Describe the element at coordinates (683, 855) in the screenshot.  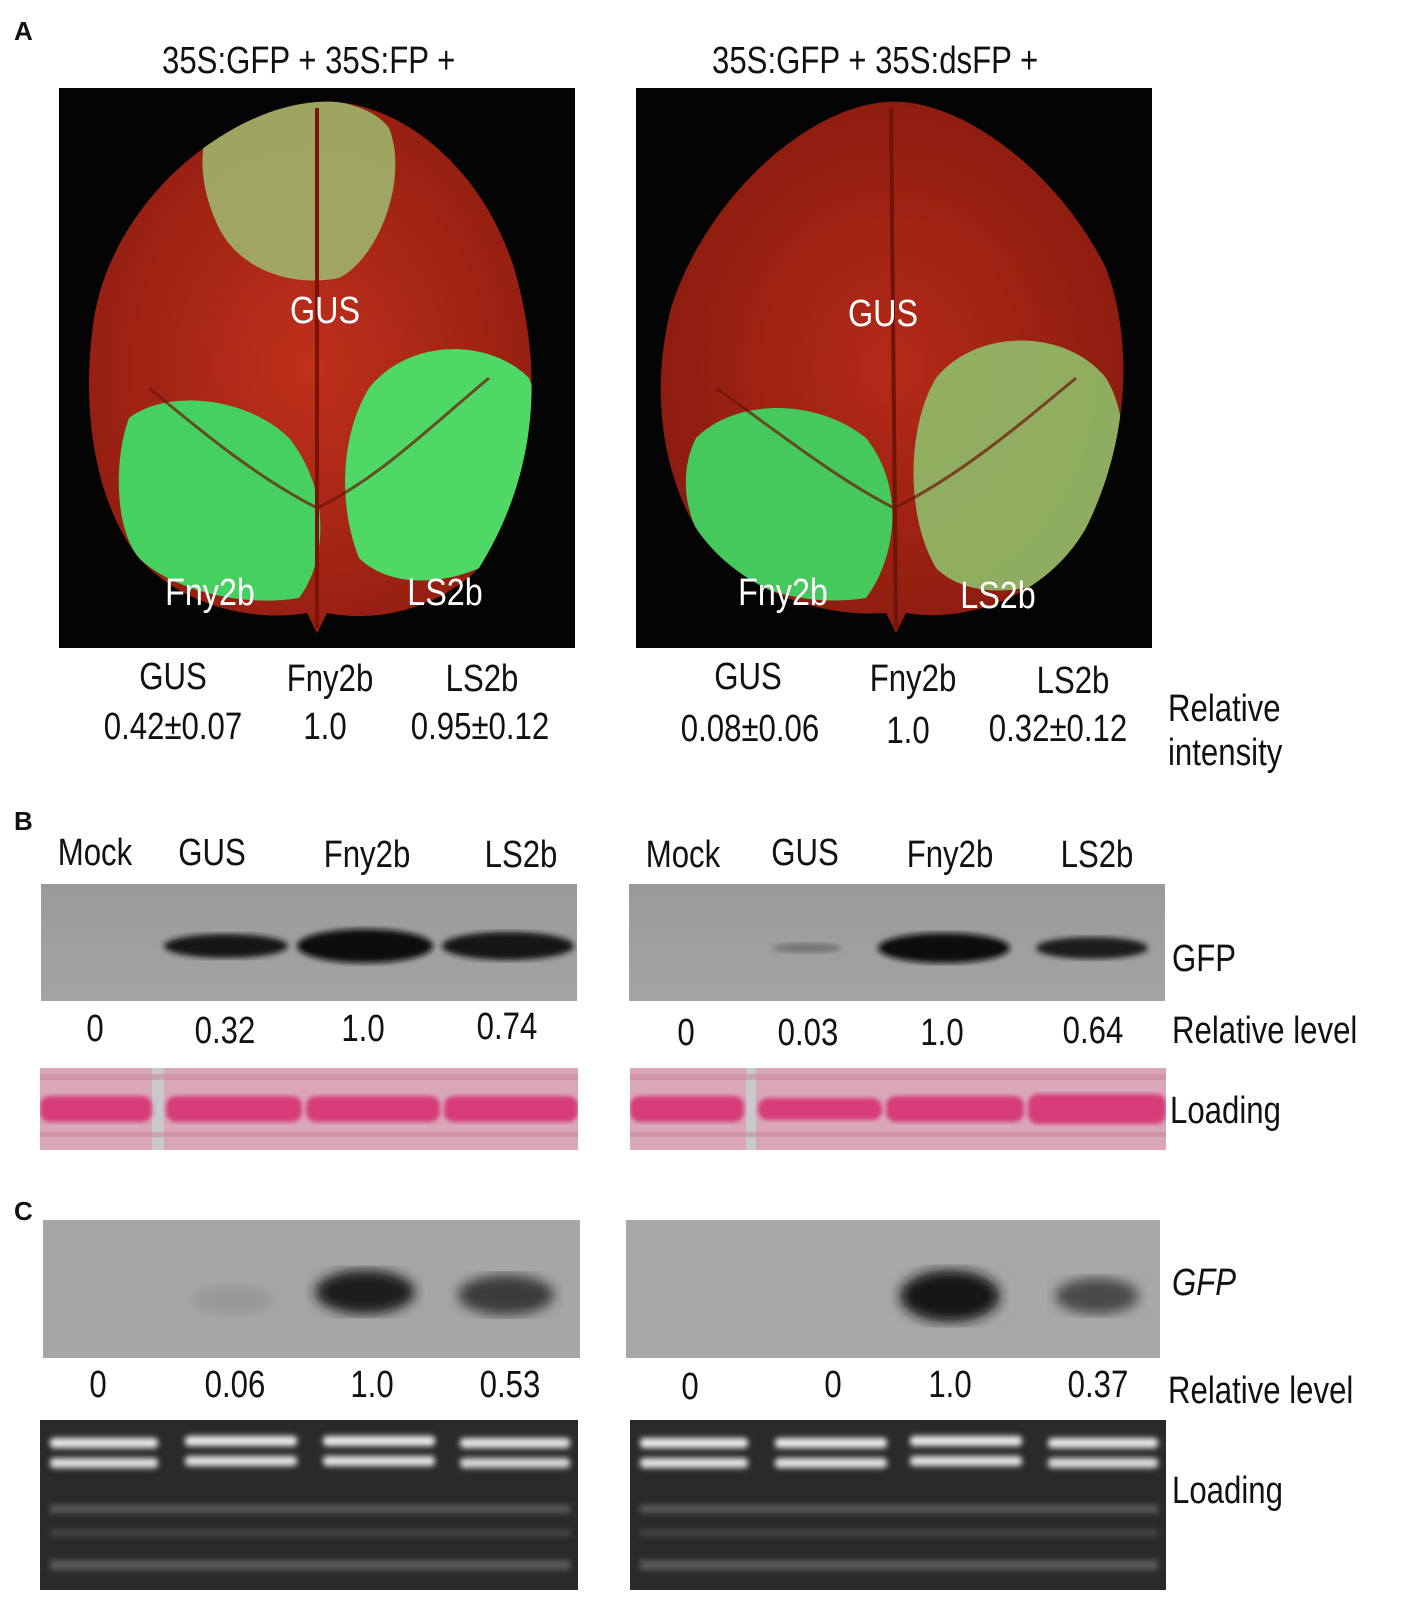
I see `b-right-lane-mock: Mock` at that location.